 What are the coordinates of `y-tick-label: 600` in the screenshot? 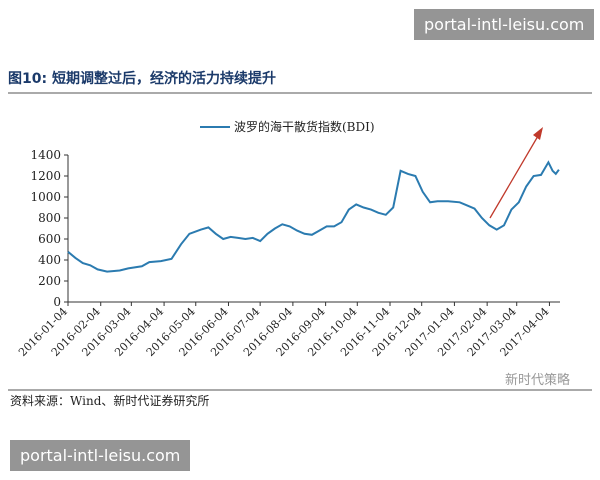 It's located at (49, 239).